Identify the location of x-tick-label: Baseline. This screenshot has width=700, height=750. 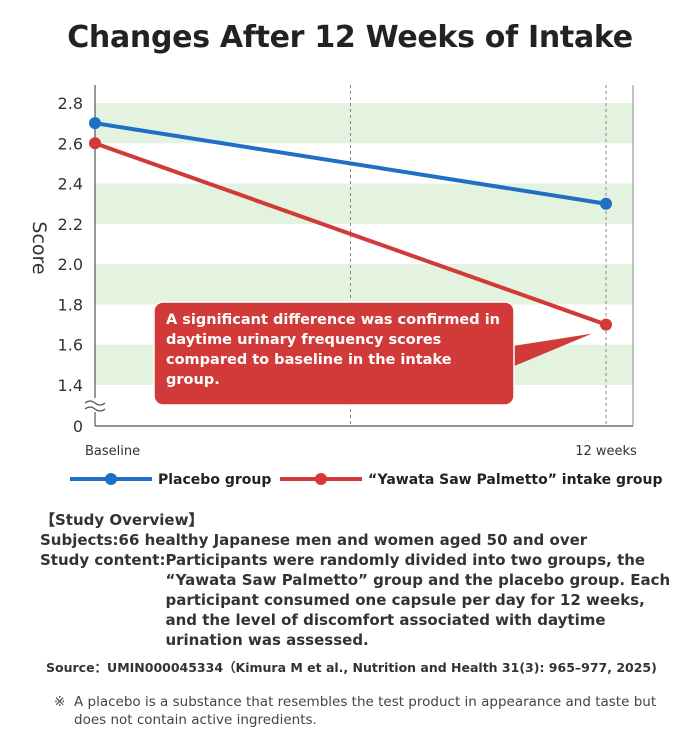
(112, 451).